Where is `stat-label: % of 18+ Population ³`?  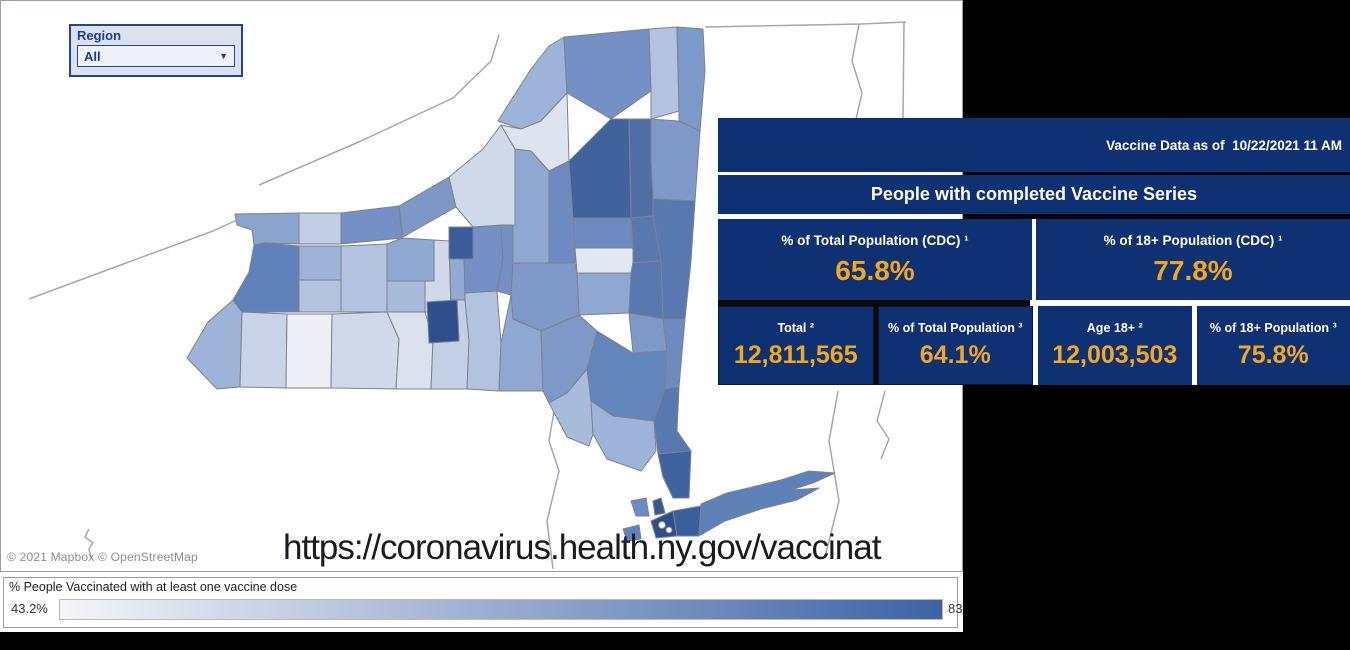
stat-label: % of 18+ Population ³ is located at coordinates (1273, 328).